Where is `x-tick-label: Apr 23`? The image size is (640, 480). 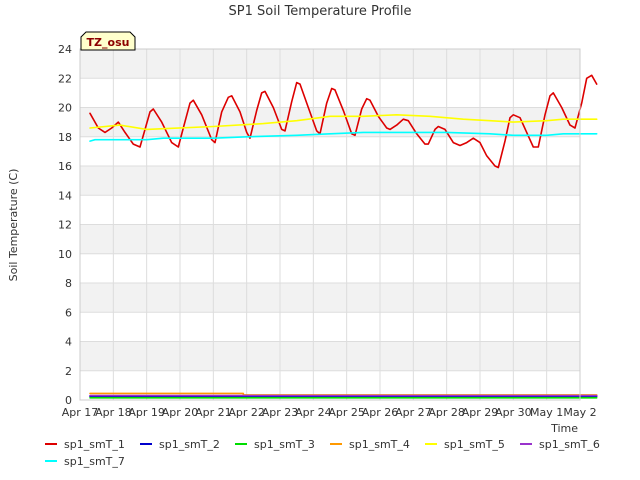
x-tick-label: Apr 23 is located at coordinates (280, 412).